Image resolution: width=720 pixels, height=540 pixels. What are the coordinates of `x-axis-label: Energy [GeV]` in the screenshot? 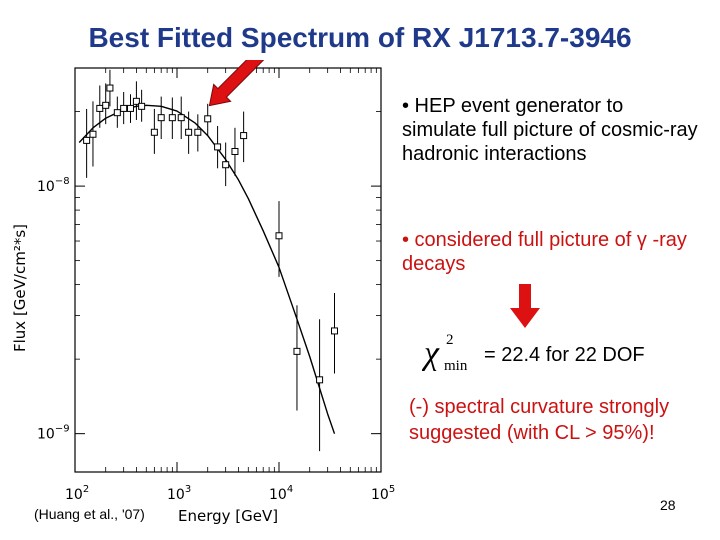 It's located at (228, 516).